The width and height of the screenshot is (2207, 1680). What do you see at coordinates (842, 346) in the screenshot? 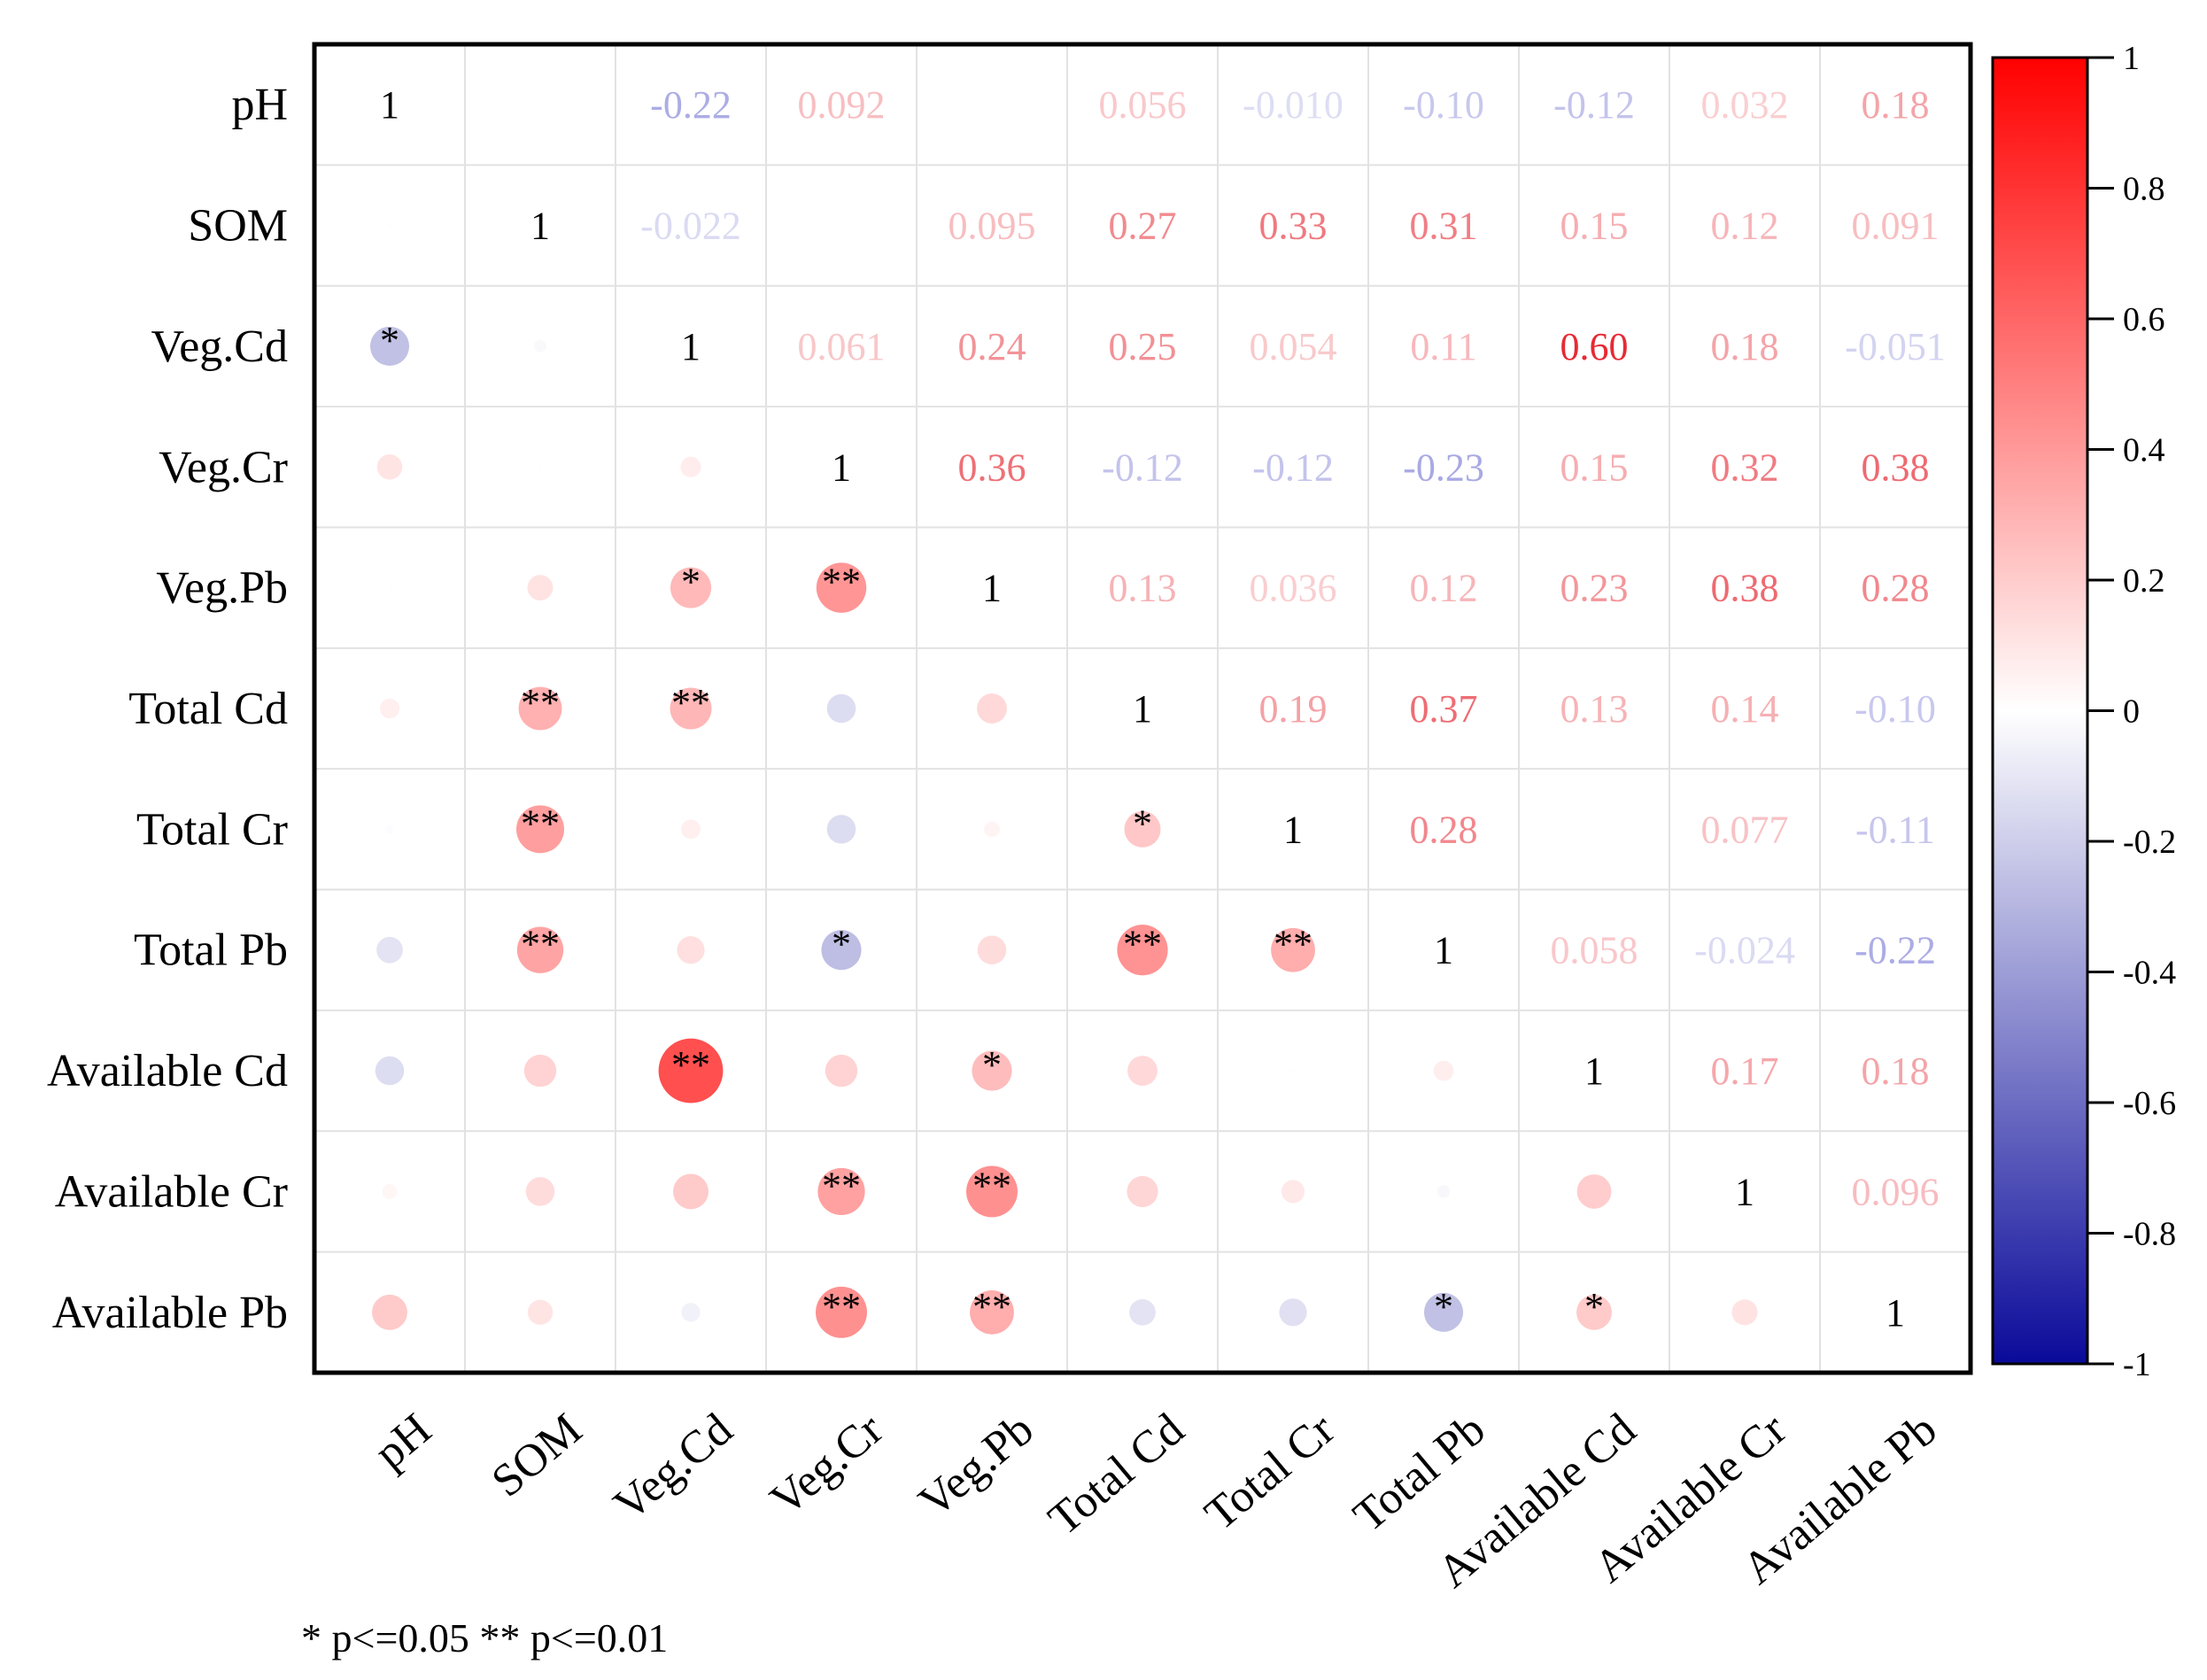
I see `correlation-label: 0.061` at bounding box center [842, 346].